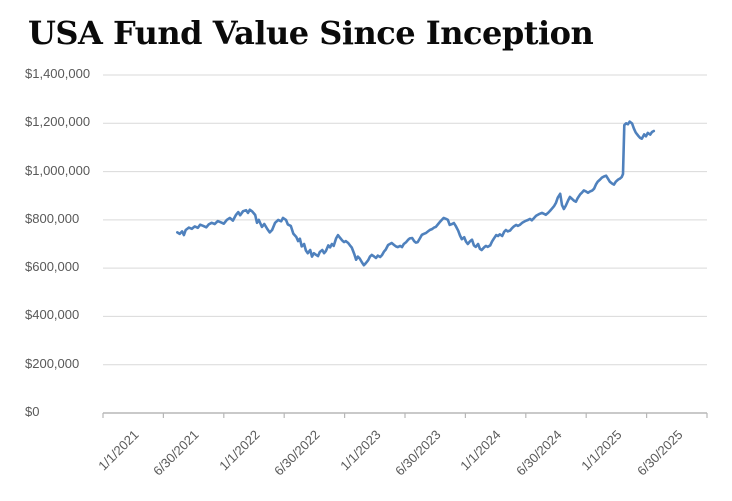 This screenshot has width=732, height=501. I want to click on chart-title: USA Fund Value Since Inception, so click(311, 33).